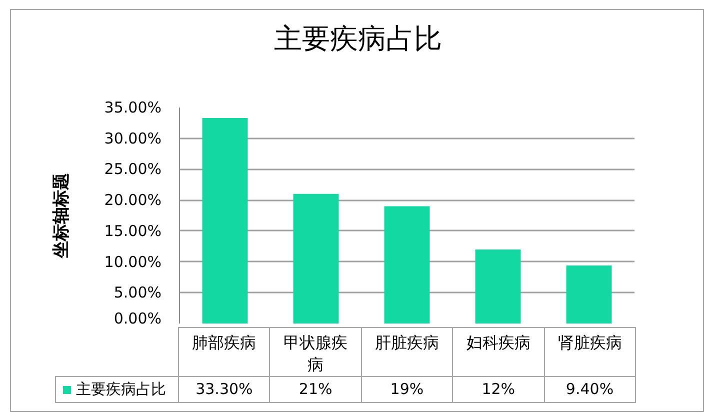  What do you see at coordinates (498, 389) in the screenshot?
I see `data-label: 12%` at bounding box center [498, 389].